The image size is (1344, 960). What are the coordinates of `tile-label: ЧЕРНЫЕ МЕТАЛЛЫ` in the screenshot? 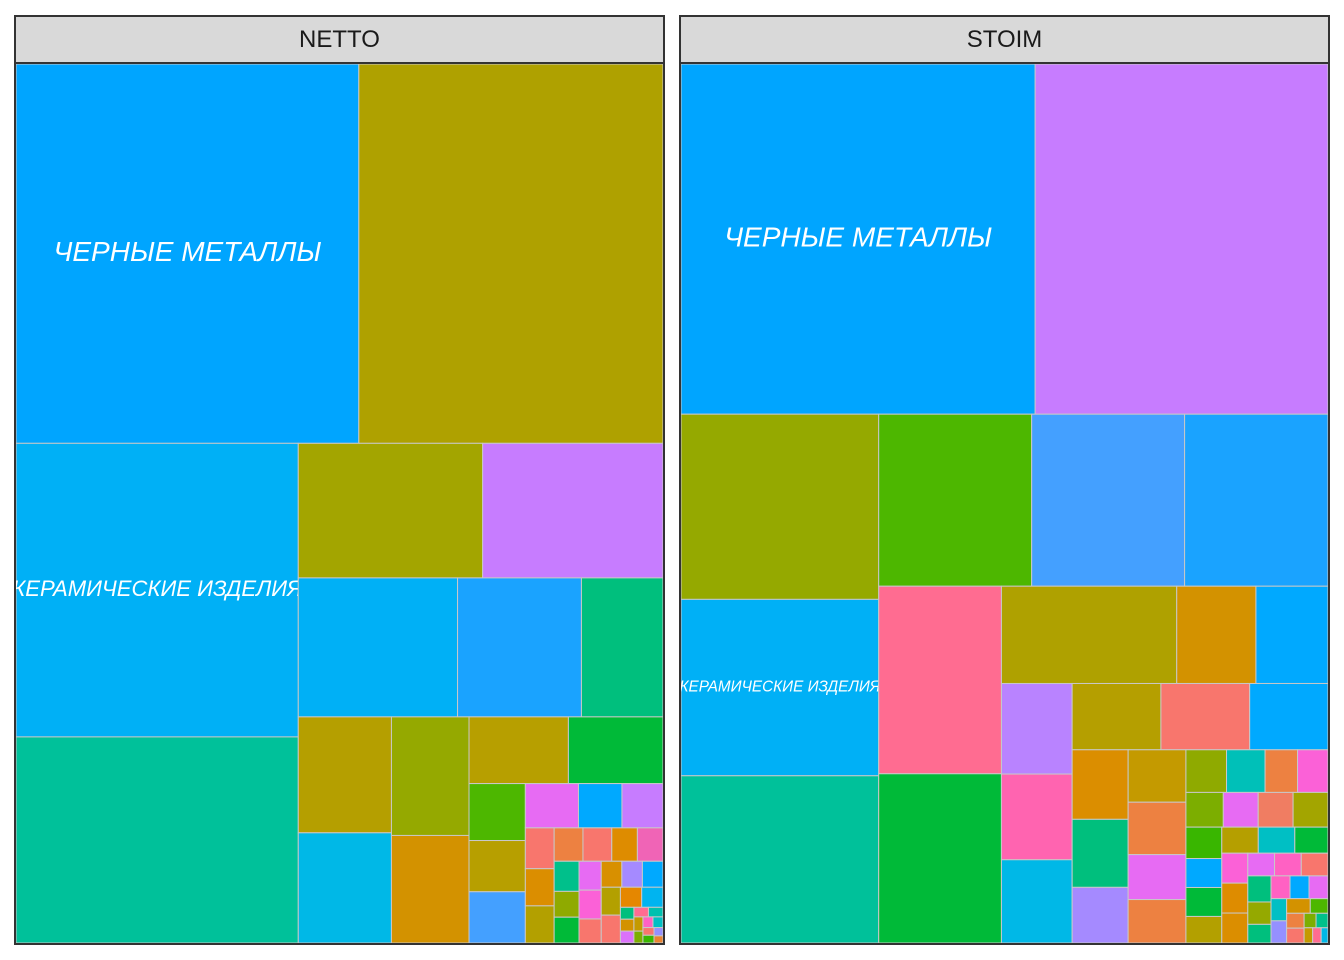 It's located at (188, 251).